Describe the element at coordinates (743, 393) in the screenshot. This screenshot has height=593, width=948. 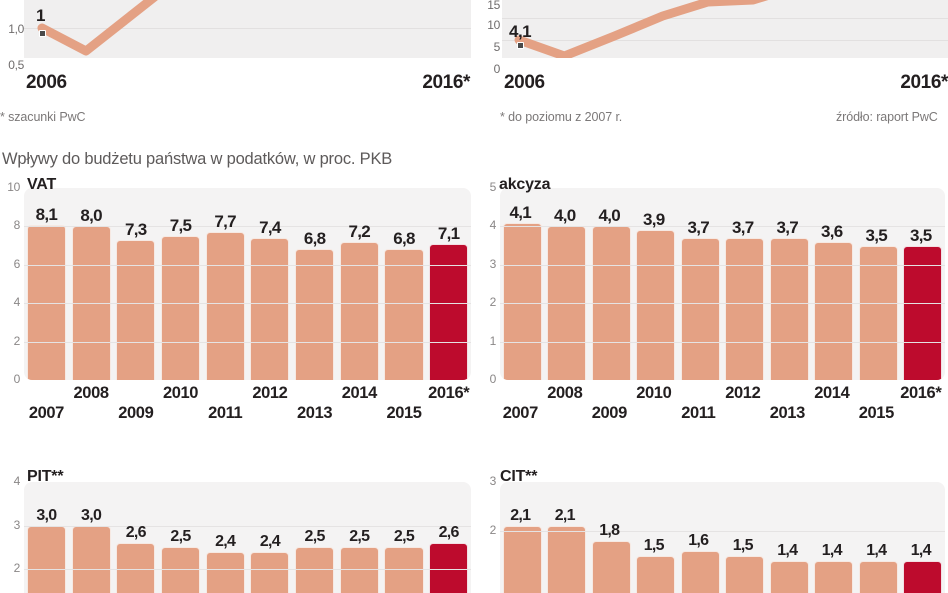
I see `x-tick-label: 2012` at that location.